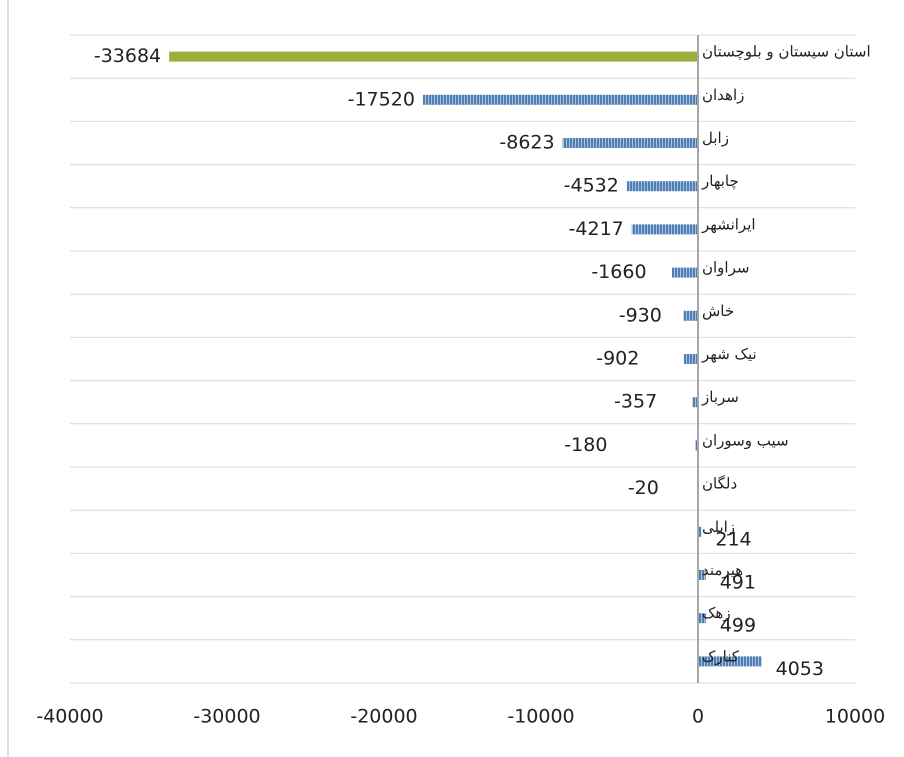 The image size is (904, 757). Describe the element at coordinates (596, 229) in the screenshot. I see `value-label: -4217` at that location.